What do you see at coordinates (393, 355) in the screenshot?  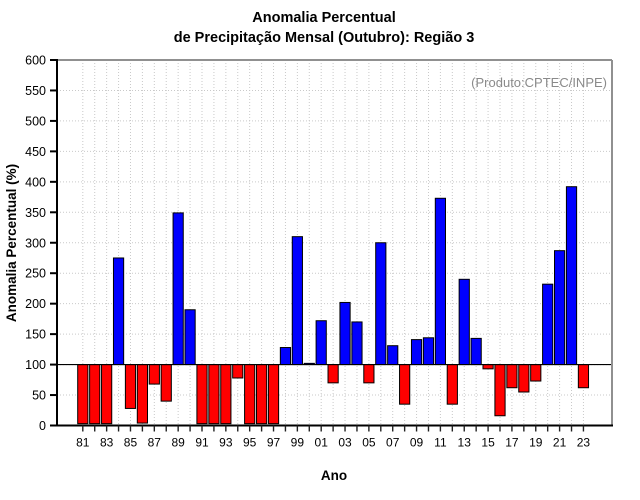 I see `bar-2007` at bounding box center [393, 355].